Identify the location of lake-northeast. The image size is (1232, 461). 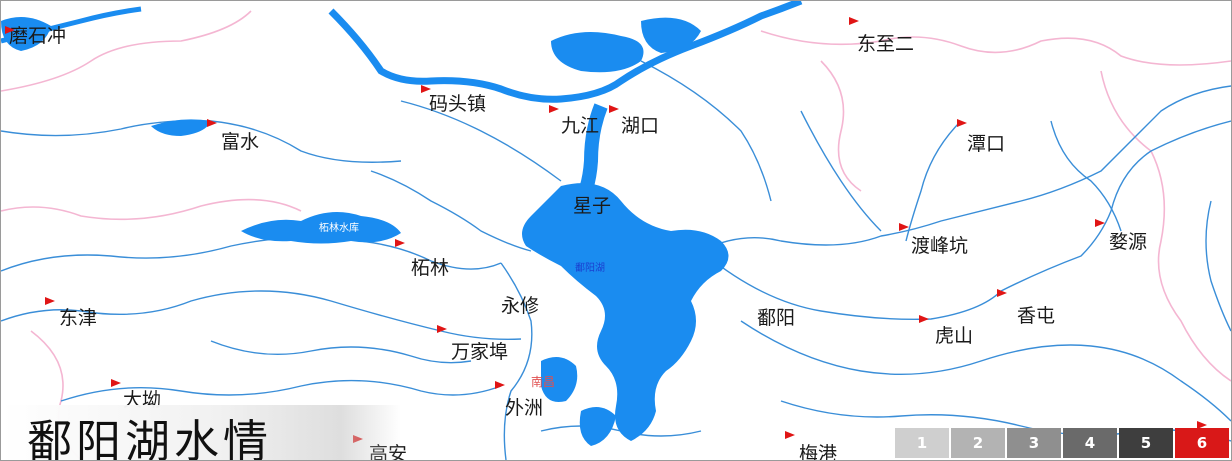
(597, 52).